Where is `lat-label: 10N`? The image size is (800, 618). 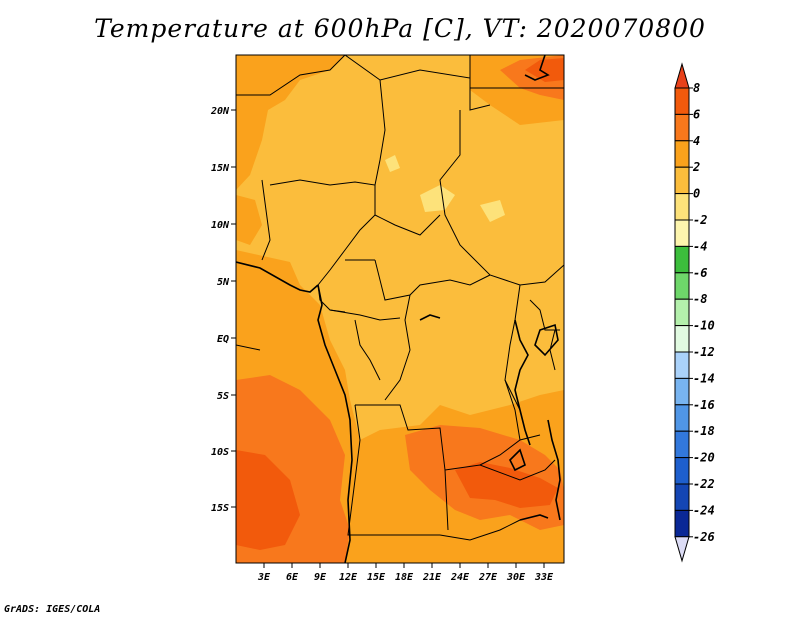 lat-label: 10N is located at coordinates (220, 225).